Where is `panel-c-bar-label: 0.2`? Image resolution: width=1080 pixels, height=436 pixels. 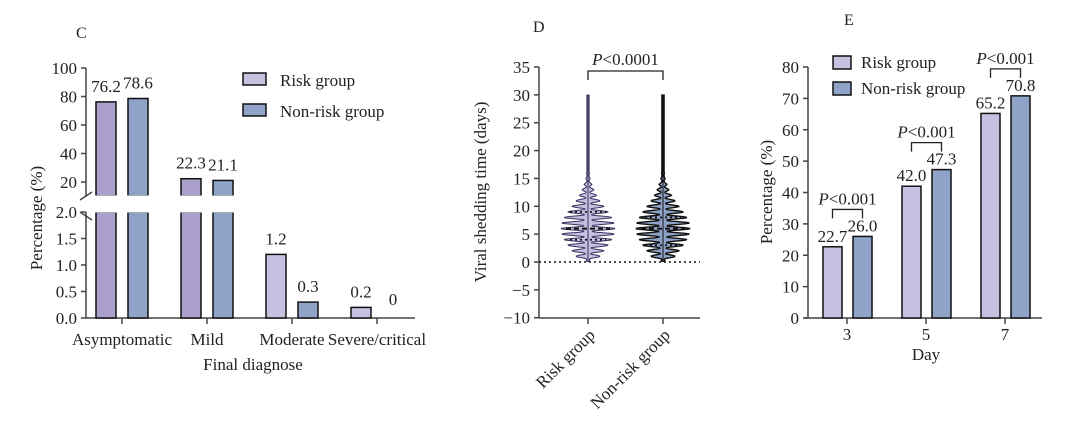
panel-c-bar-label: 0.2 is located at coordinates (360, 291).